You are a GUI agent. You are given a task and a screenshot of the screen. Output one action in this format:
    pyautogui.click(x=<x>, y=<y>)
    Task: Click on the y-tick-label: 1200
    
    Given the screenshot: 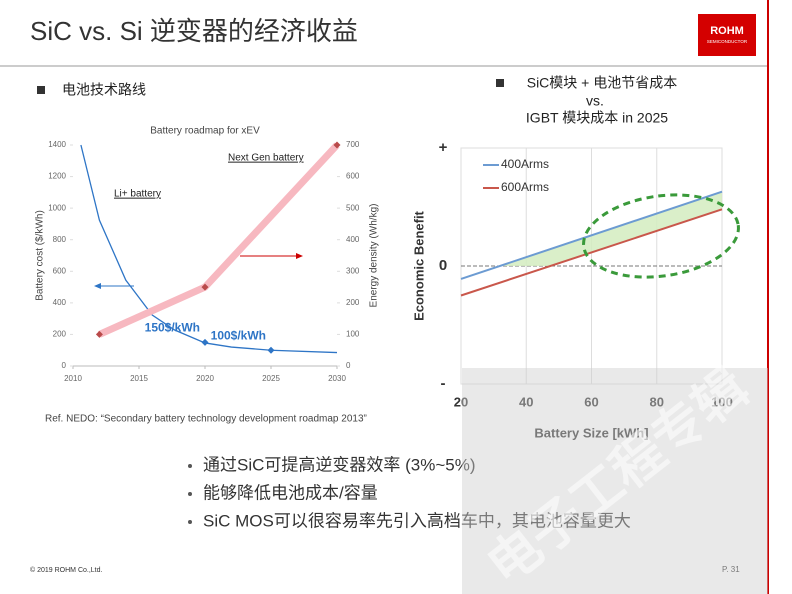 What is the action you would take?
    pyautogui.click(x=57, y=176)
    